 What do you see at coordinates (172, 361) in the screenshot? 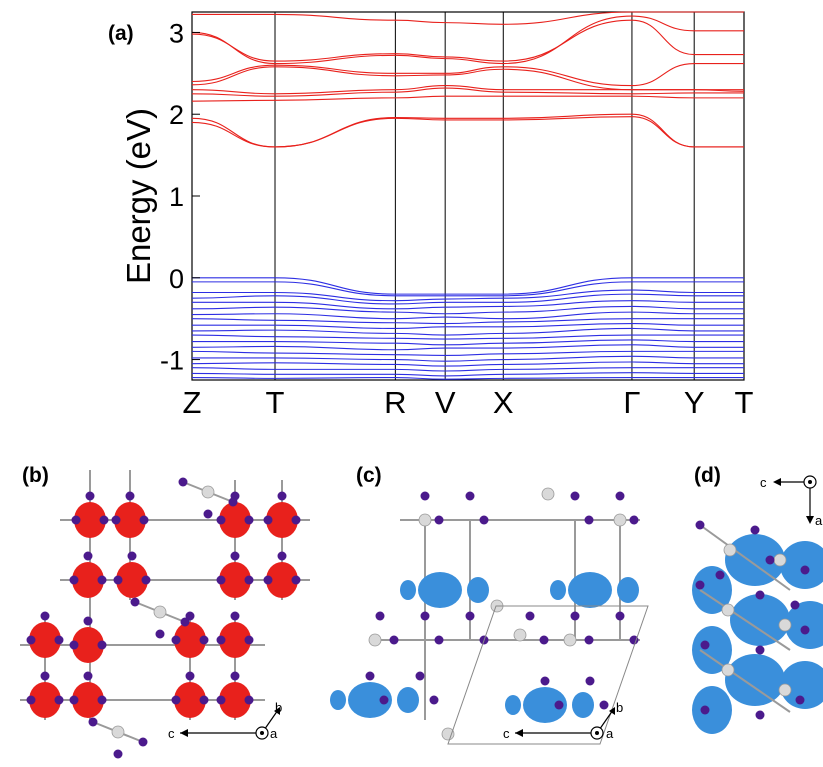
I see `y-tick-label: -1` at bounding box center [172, 361].